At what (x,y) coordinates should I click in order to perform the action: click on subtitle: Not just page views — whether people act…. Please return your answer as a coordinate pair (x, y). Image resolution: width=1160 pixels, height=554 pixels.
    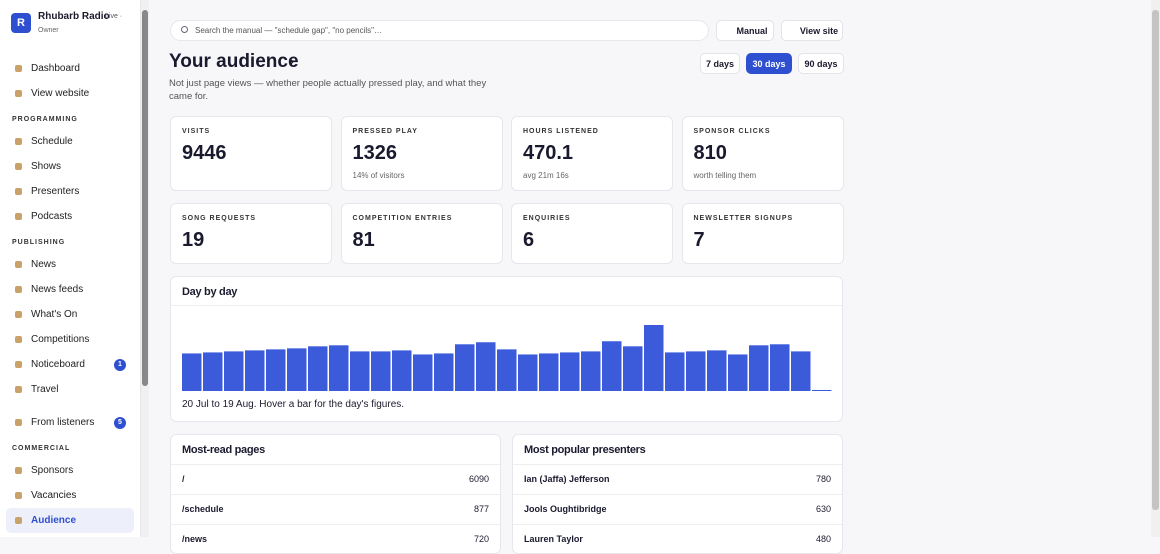
    Looking at the image, I should click on (328, 90).